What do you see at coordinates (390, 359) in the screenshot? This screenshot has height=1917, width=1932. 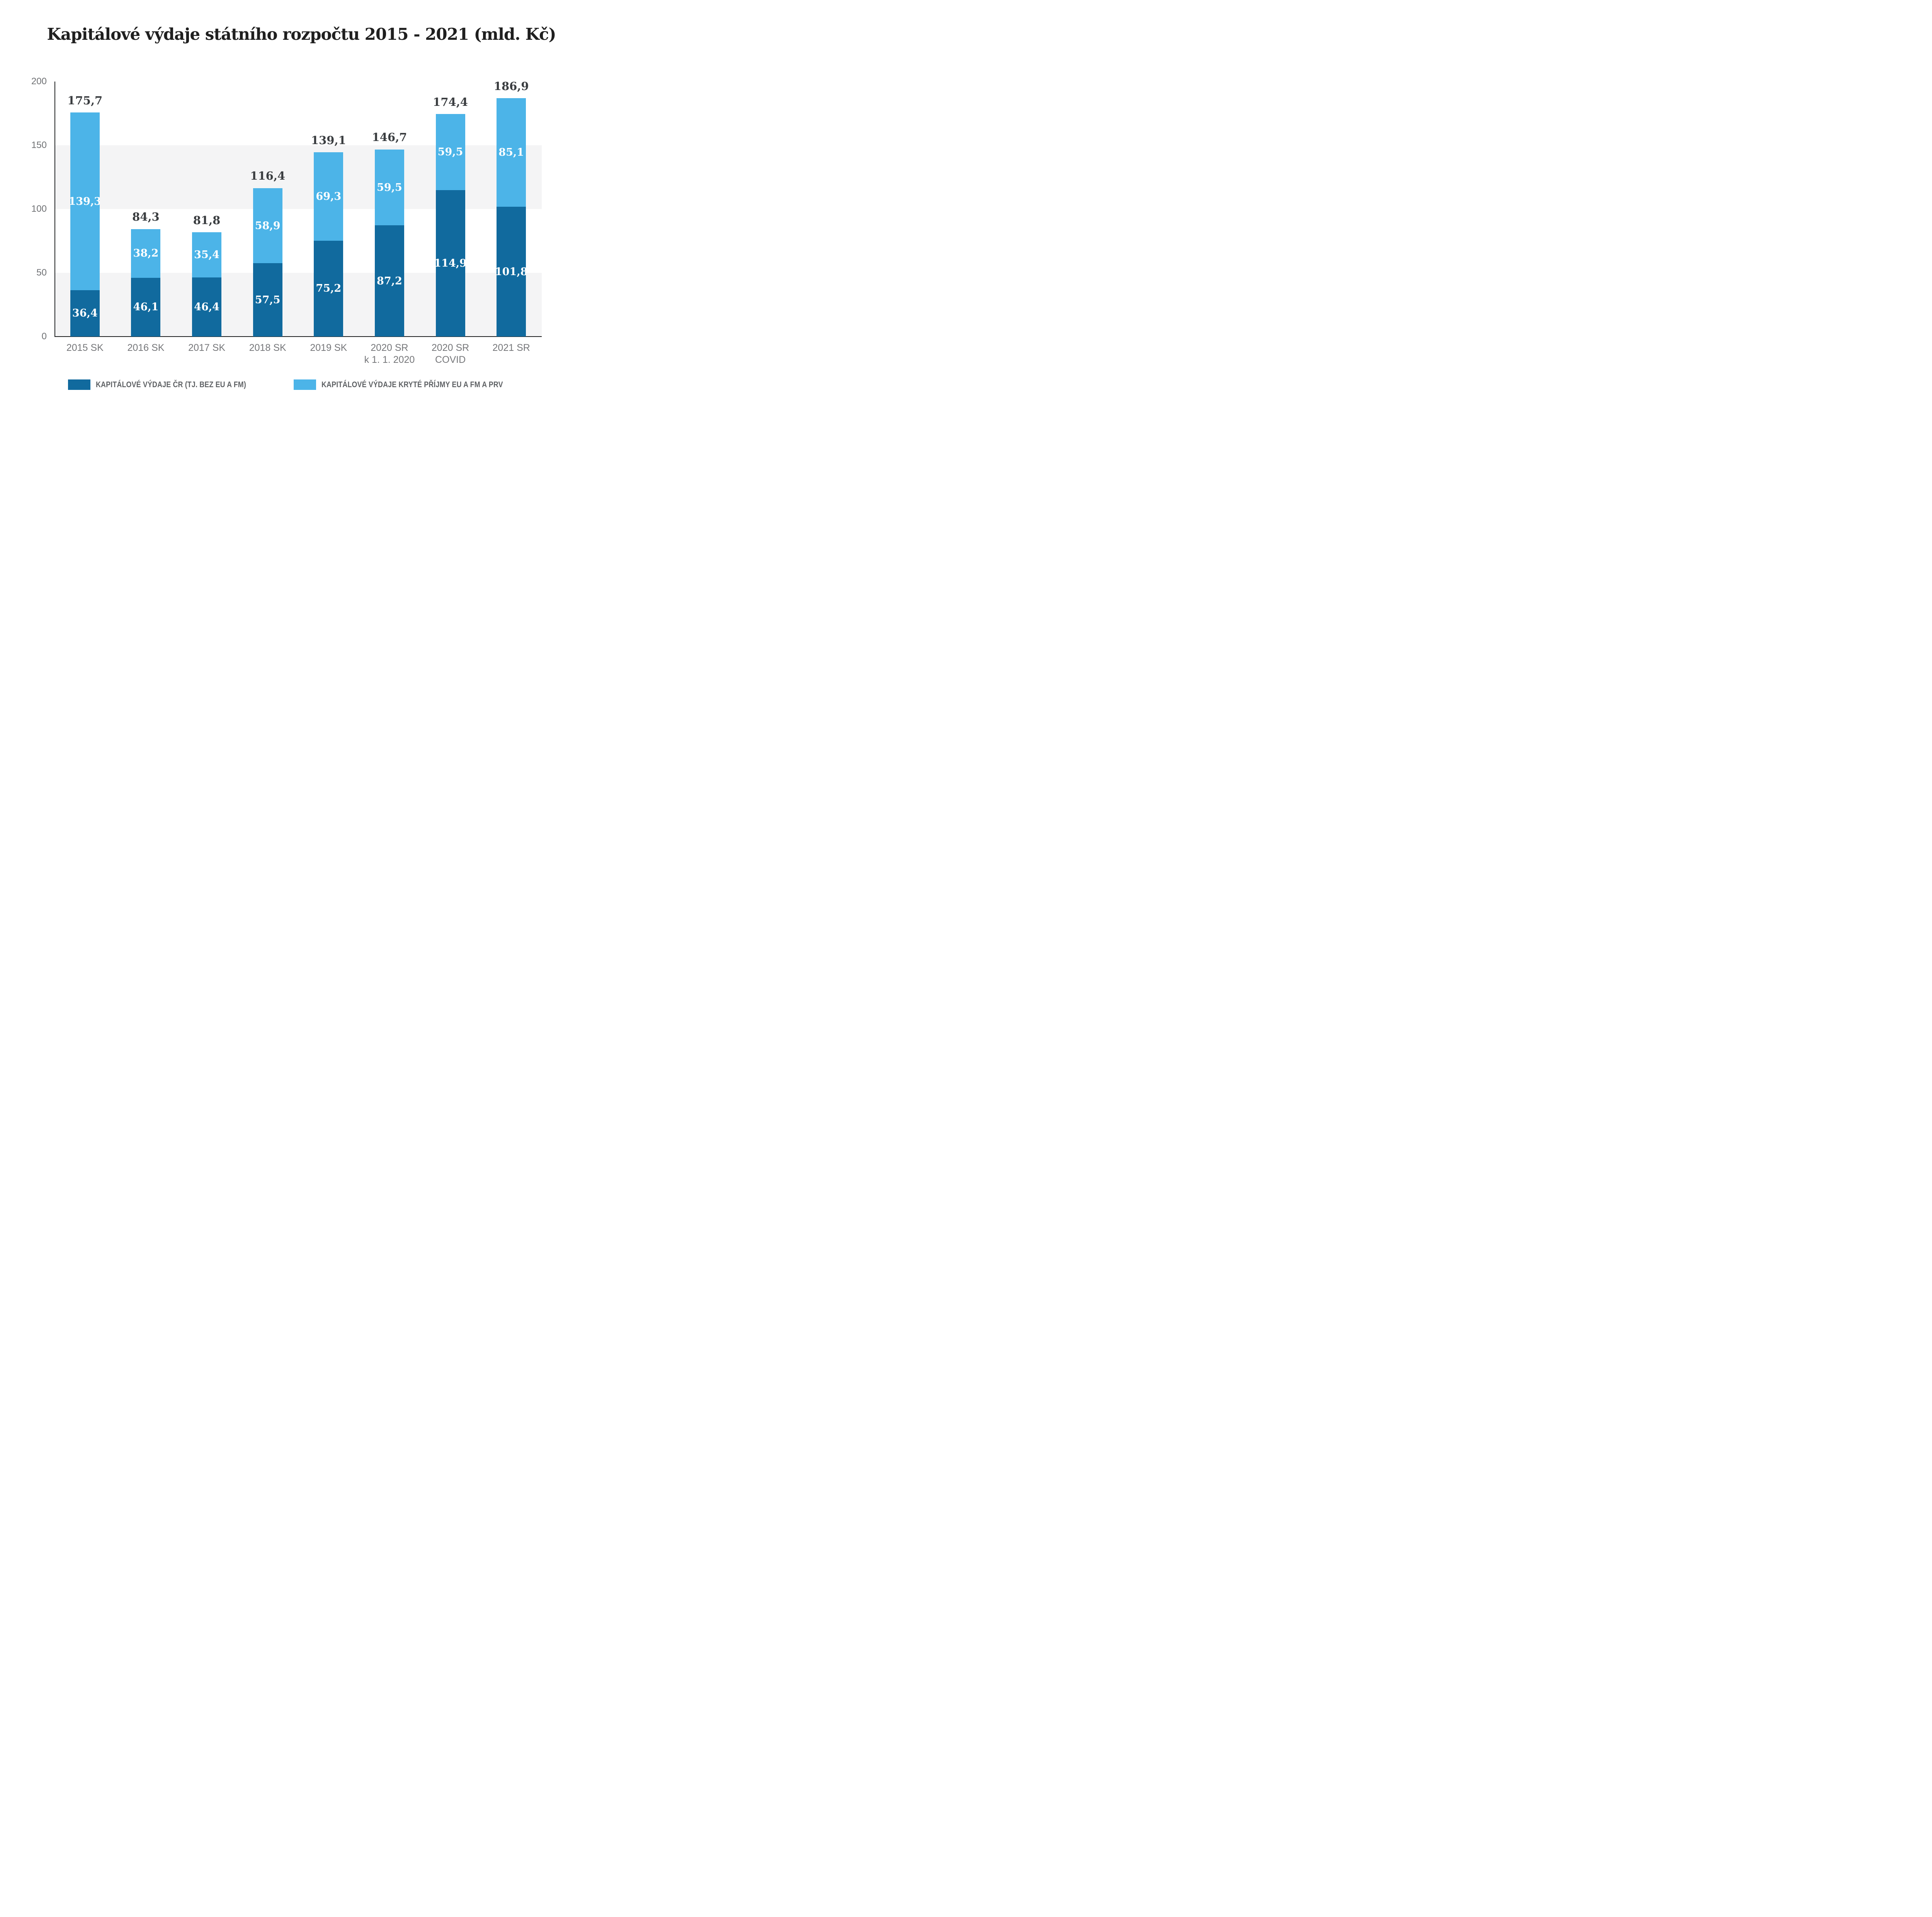 I see `x-axis-category-label-line: k 1. 1. 2020` at bounding box center [390, 359].